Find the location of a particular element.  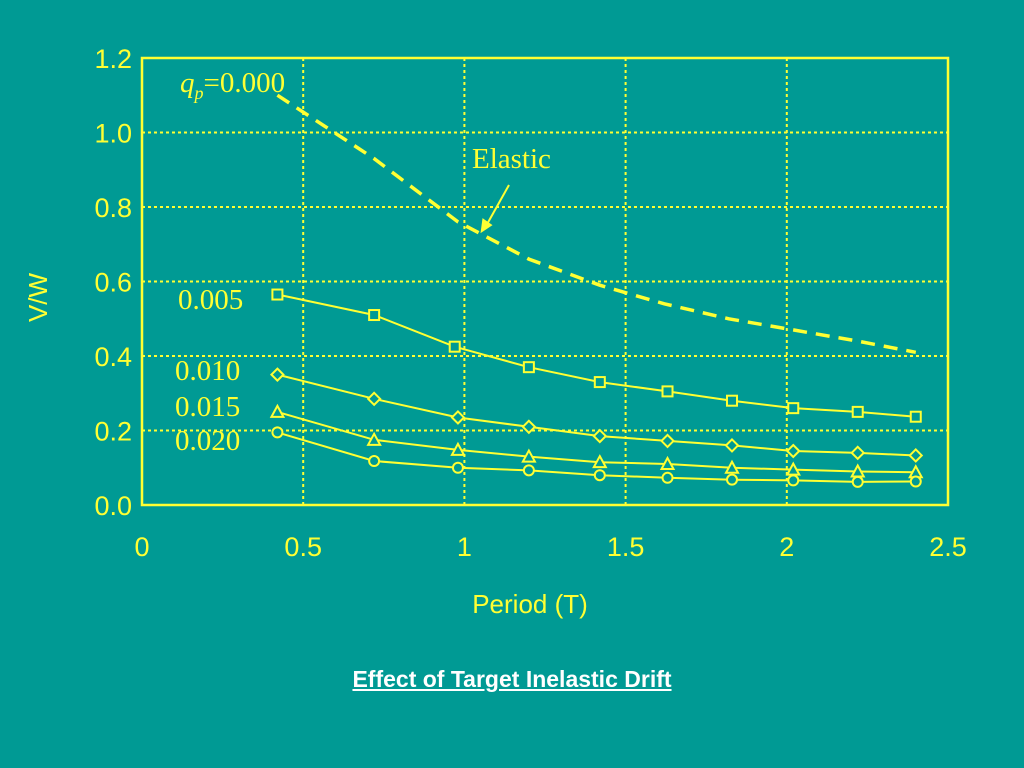

series-label-symbol: q is located at coordinates (187, 83).